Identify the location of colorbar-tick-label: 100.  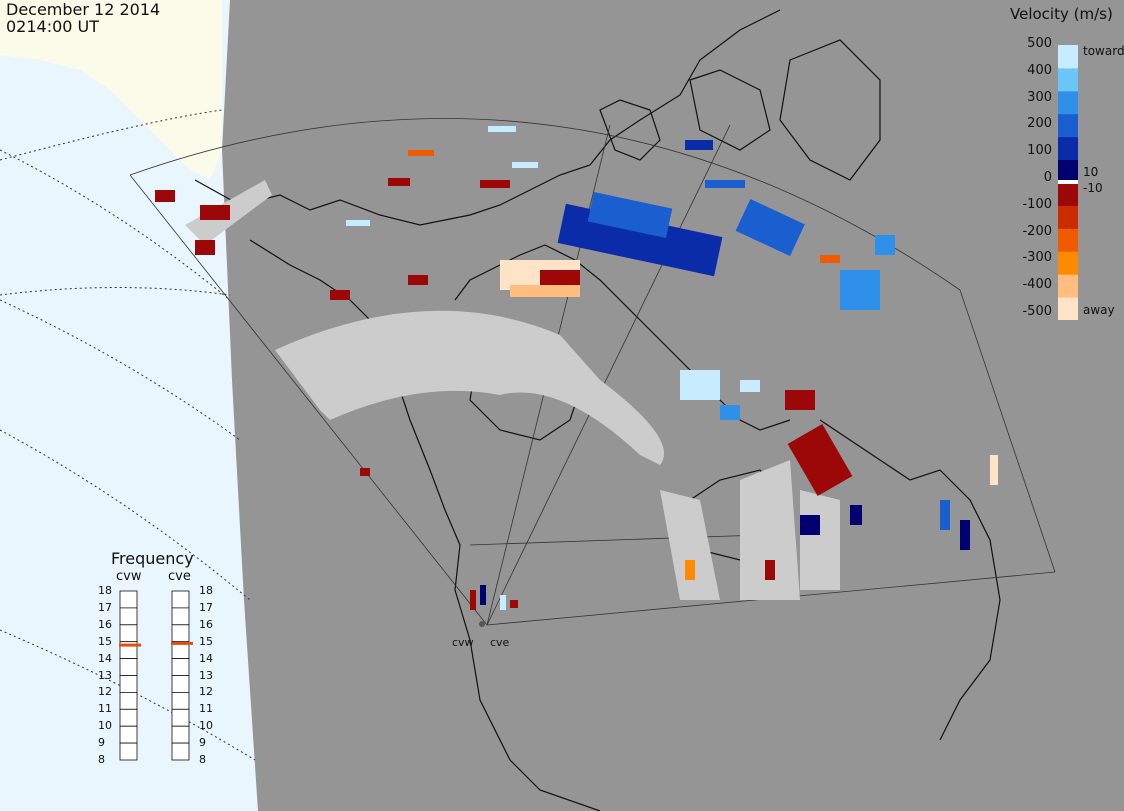
(1039, 151).